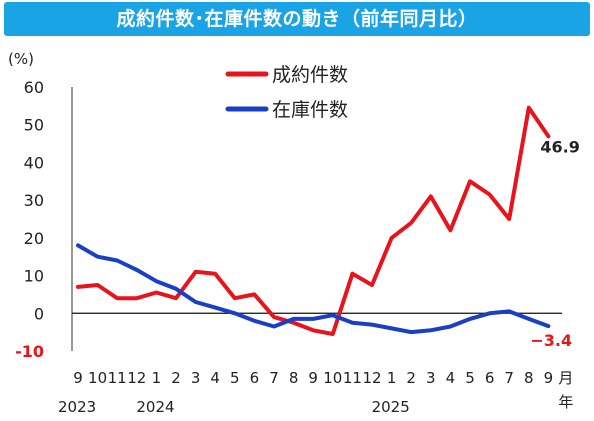 The width and height of the screenshot is (594, 421). I want to click on y-tick-label: -10, so click(29, 351).